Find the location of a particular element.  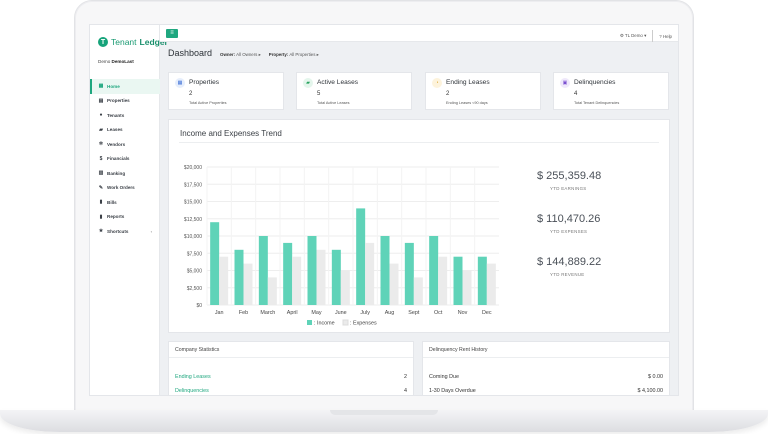

panel-title: Delinquency Rent History is located at coordinates (458, 350).